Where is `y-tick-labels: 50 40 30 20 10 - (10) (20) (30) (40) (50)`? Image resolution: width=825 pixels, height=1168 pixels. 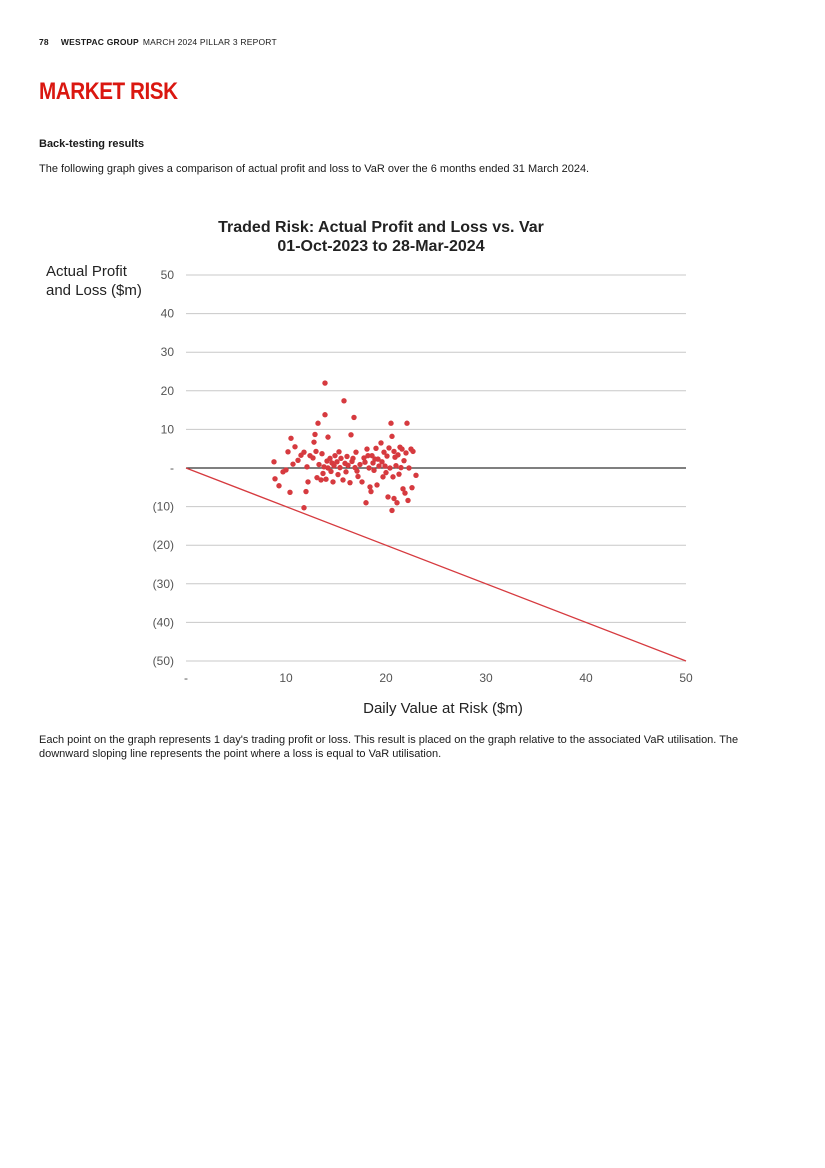 y-tick-labels: 50 40 30 20 10 - (10) (20) (30) (40) (50) is located at coordinates (164, 468).